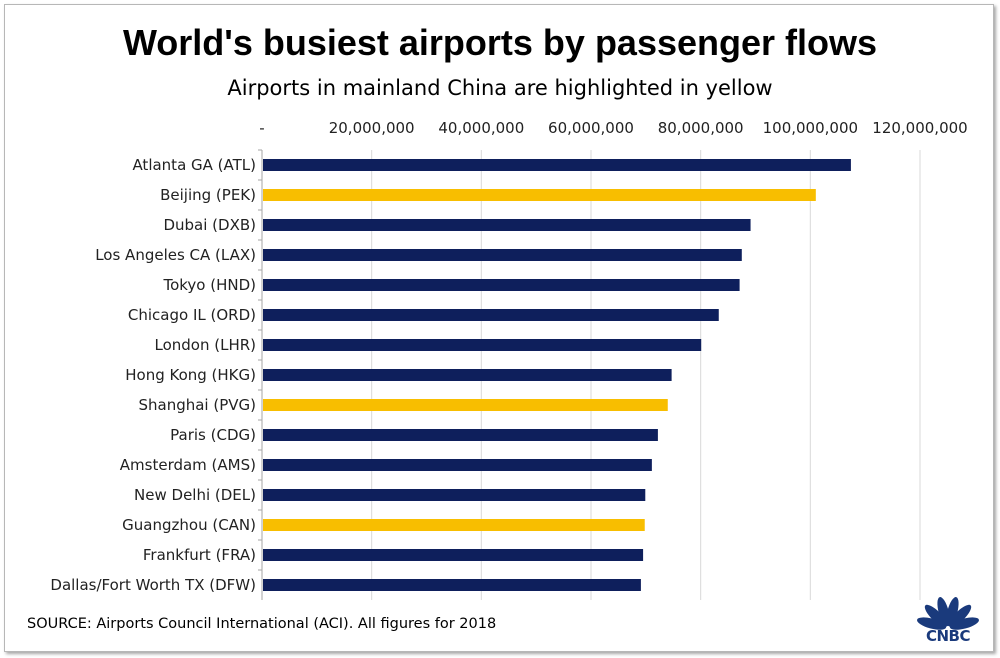 Image resolution: width=1000 pixels, height=658 pixels. What do you see at coordinates (208, 195) in the screenshot?
I see `category-label: Beijing (PEK)` at bounding box center [208, 195].